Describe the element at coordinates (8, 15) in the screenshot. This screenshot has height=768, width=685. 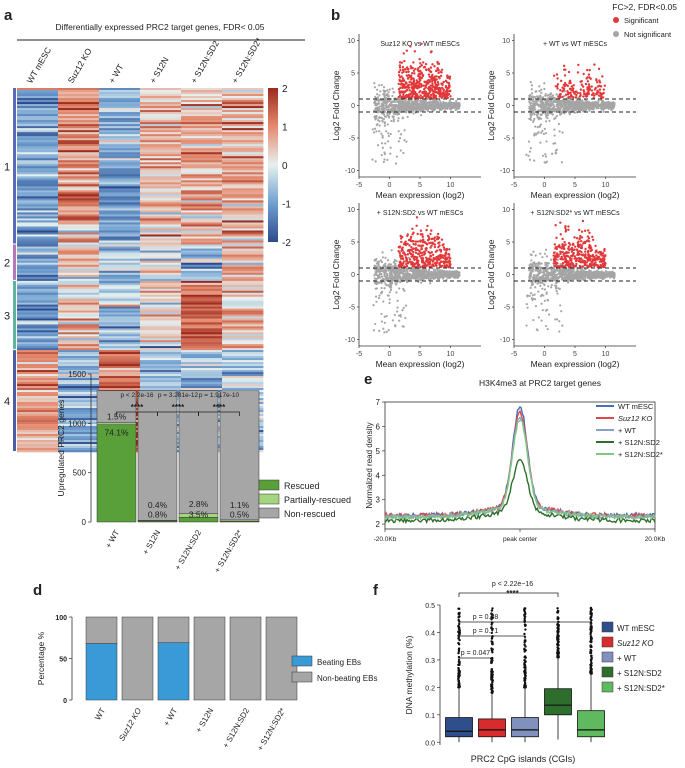
I see `panel-label-a: a` at that location.